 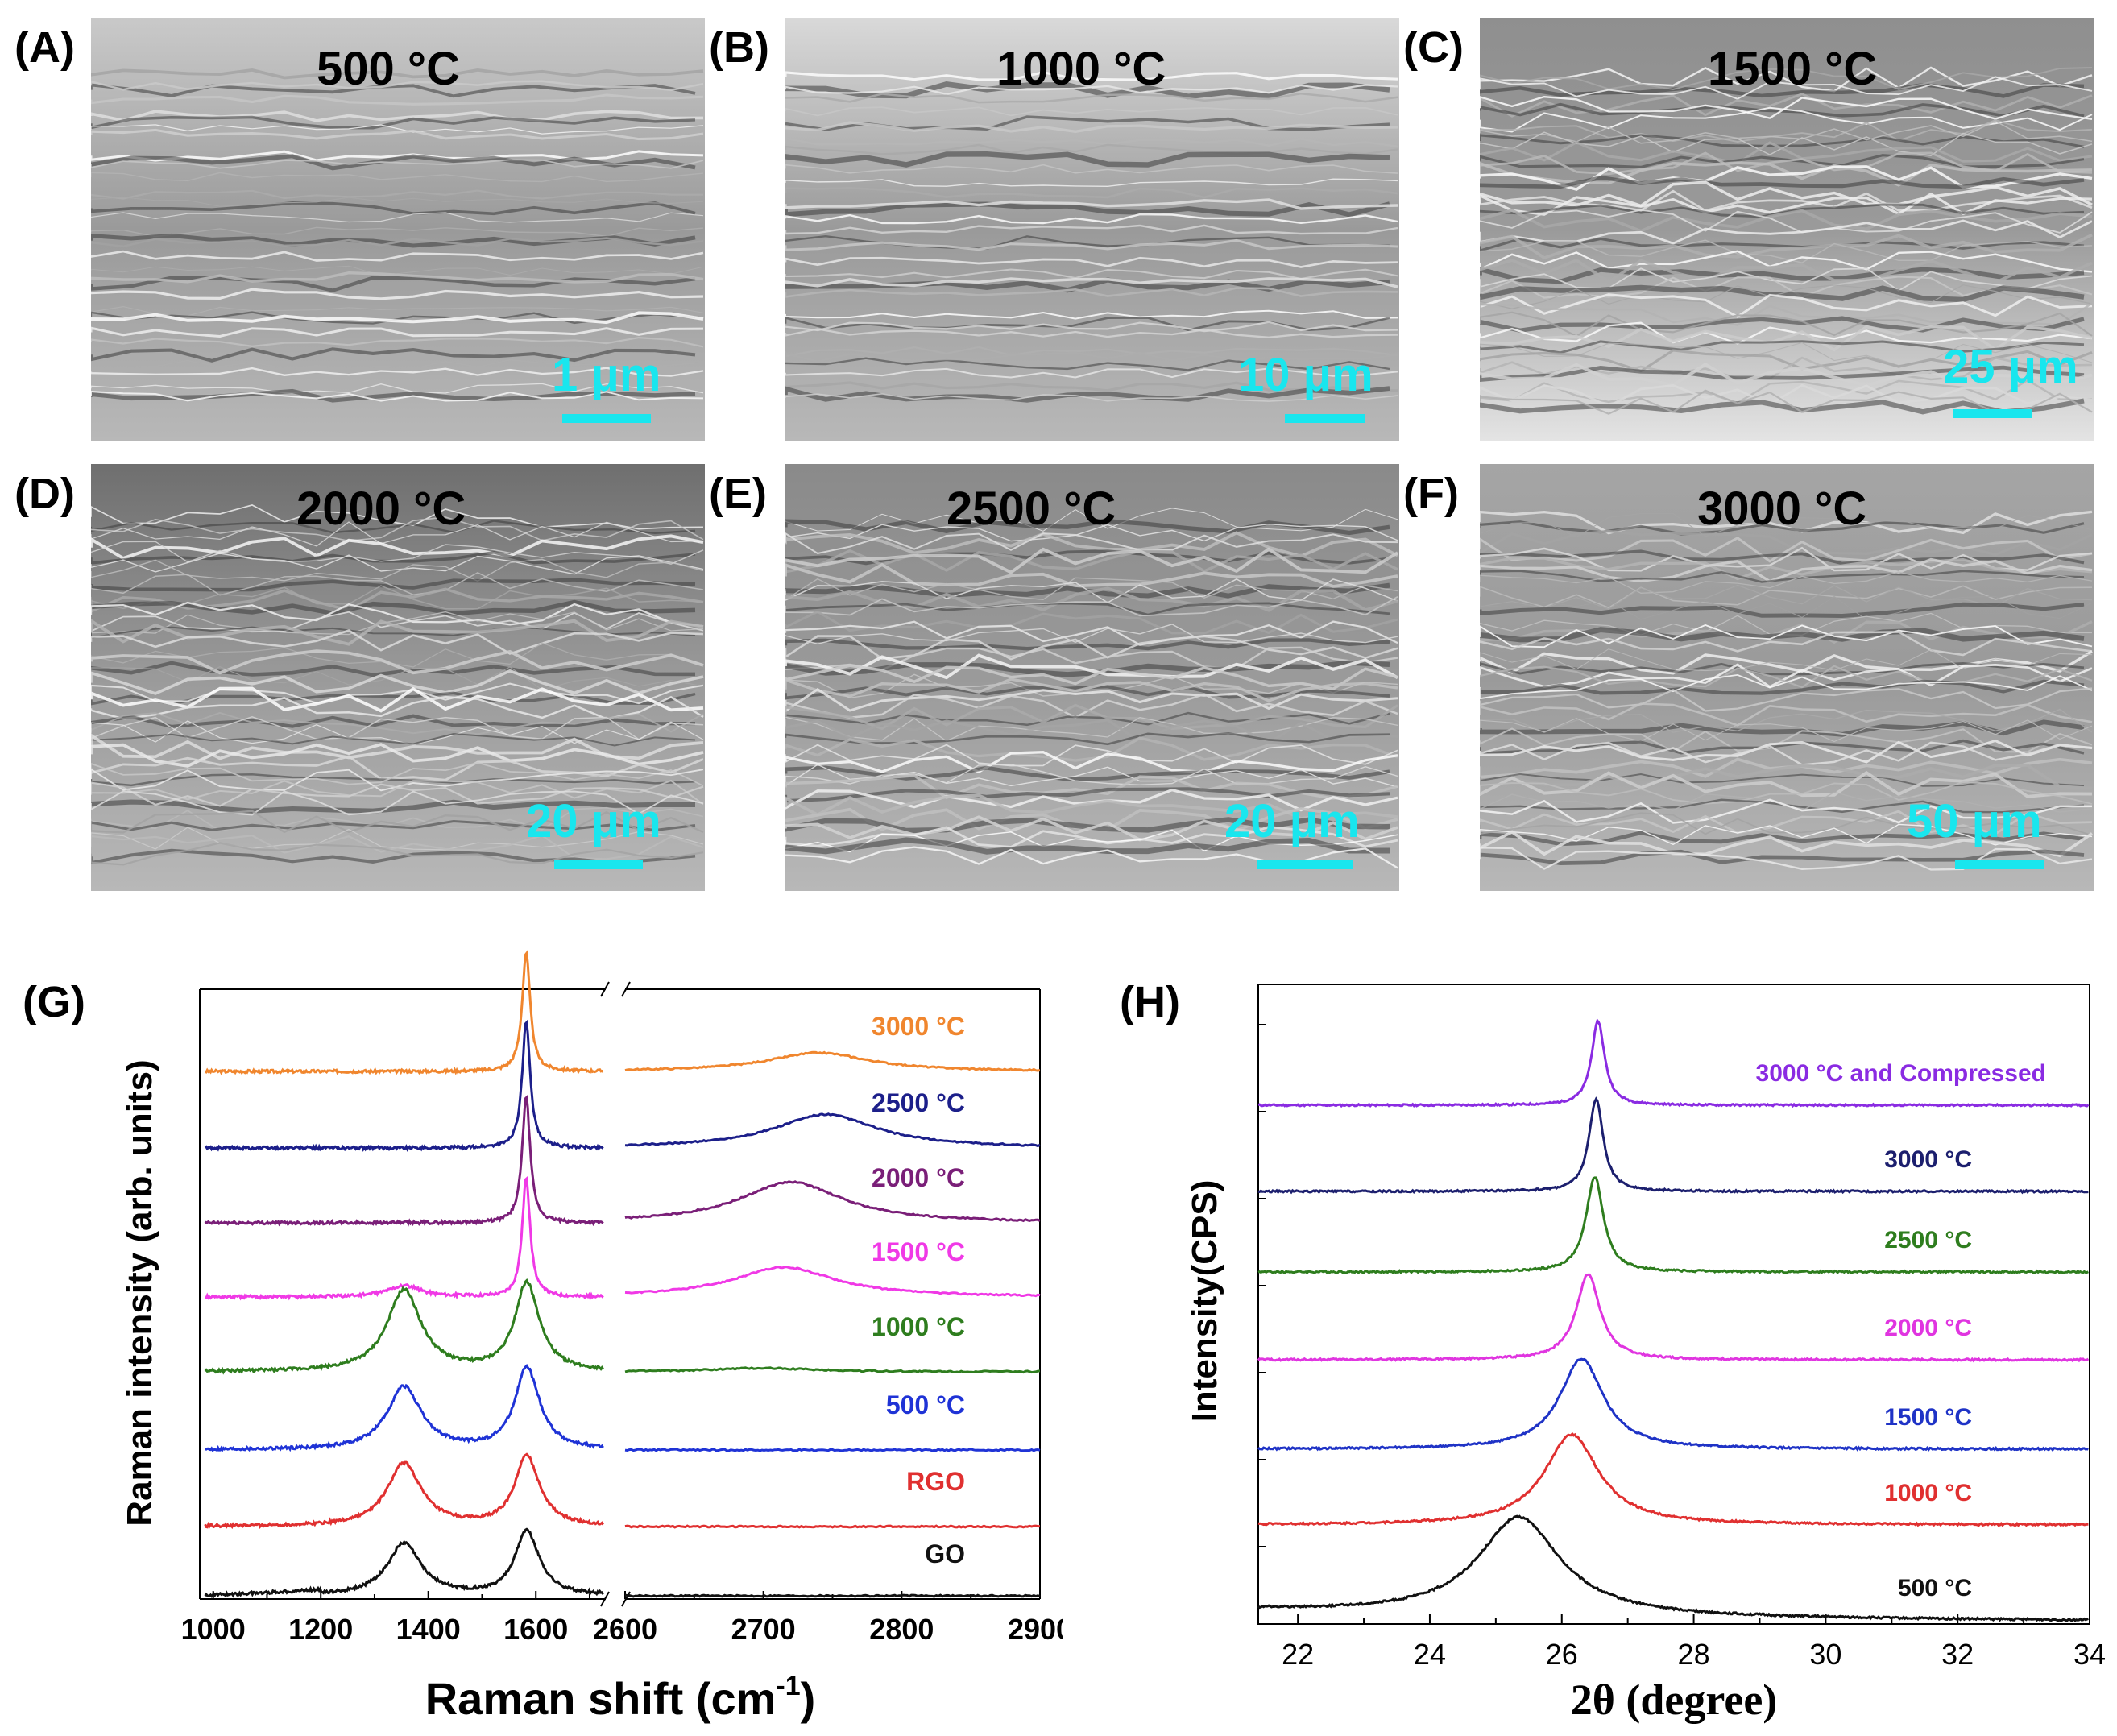 I want to click on sem-temperature-label: 2000 °C, so click(x=381, y=509).